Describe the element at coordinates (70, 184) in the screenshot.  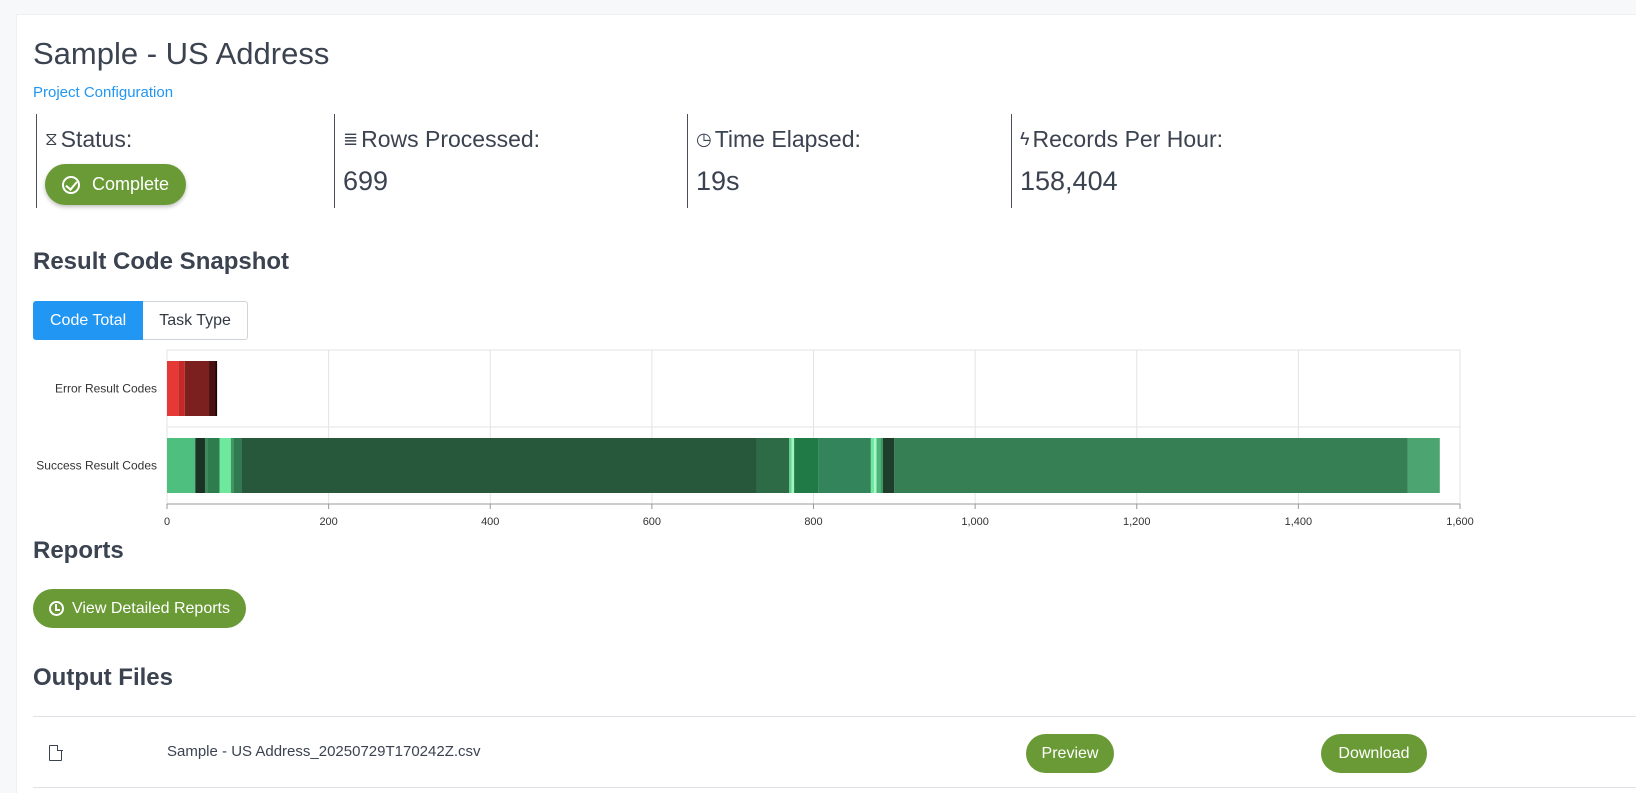
I see `check-circle-icon` at that location.